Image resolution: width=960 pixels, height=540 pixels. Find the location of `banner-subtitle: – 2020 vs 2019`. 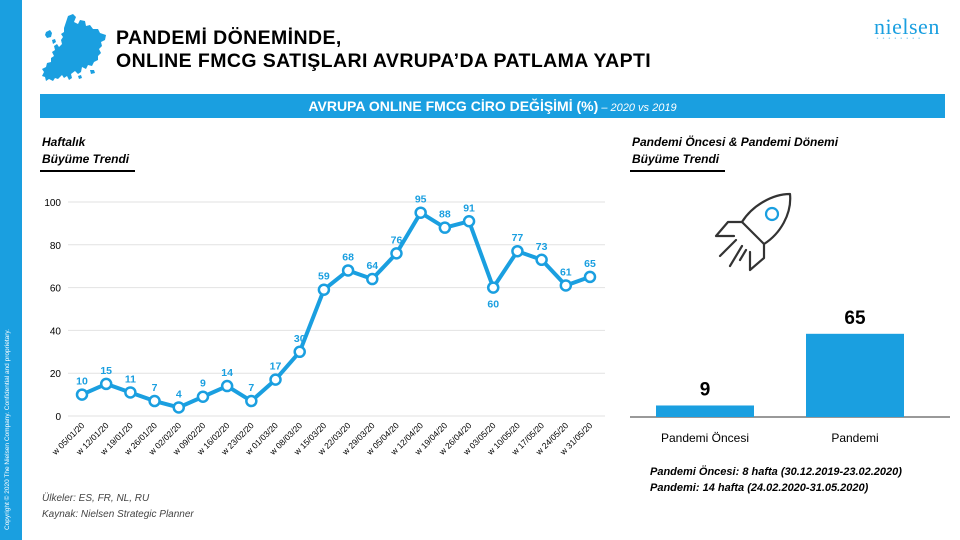

banner-subtitle: – 2020 vs 2019 is located at coordinates (637, 108).